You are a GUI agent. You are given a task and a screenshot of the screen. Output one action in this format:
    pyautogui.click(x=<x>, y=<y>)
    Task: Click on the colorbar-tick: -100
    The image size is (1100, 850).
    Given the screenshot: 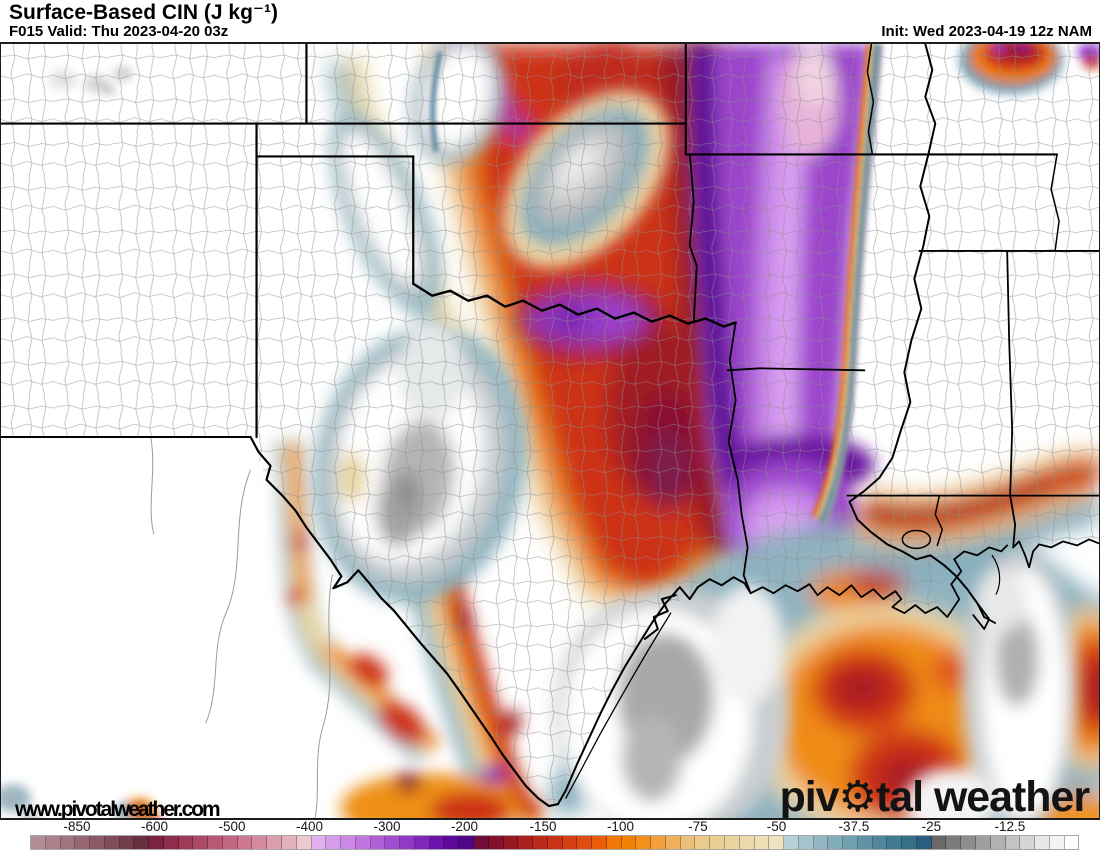 What is the action you would take?
    pyautogui.click(x=620, y=826)
    